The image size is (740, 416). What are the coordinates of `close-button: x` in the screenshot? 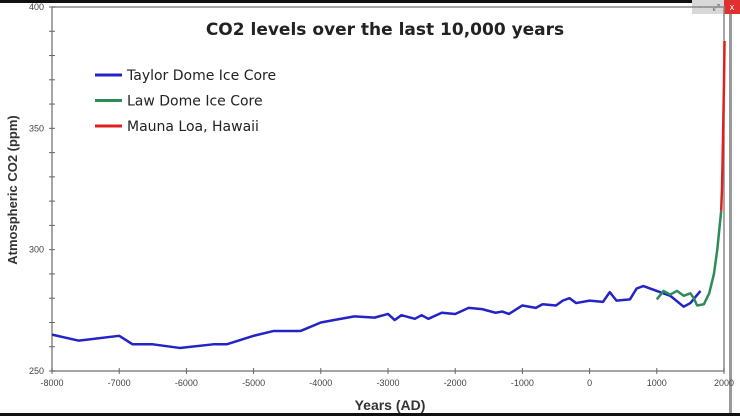 It's located at (732, 7).